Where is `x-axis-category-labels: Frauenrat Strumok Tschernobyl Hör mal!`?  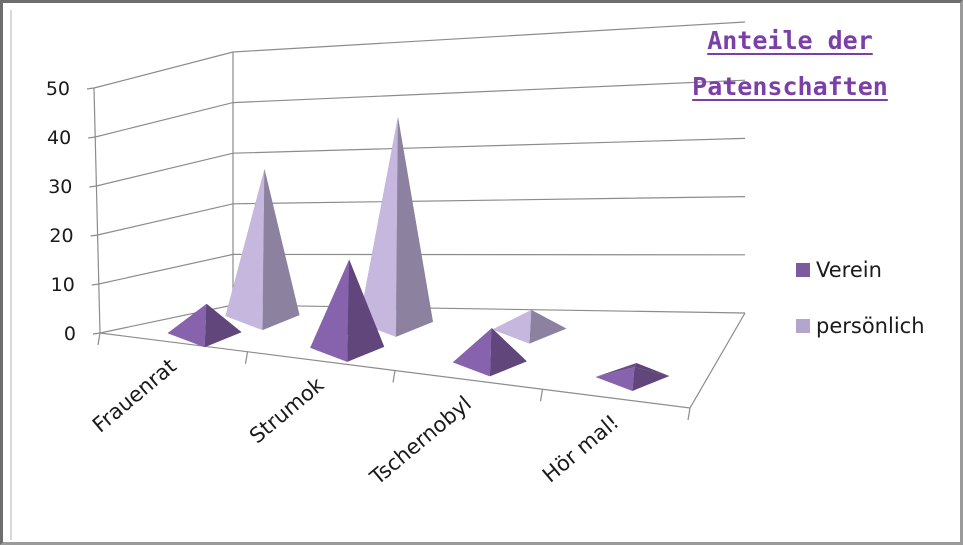 x-axis-category-labels: Frauenrat Strumok Tschernobyl Hör mal! is located at coordinates (356, 422).